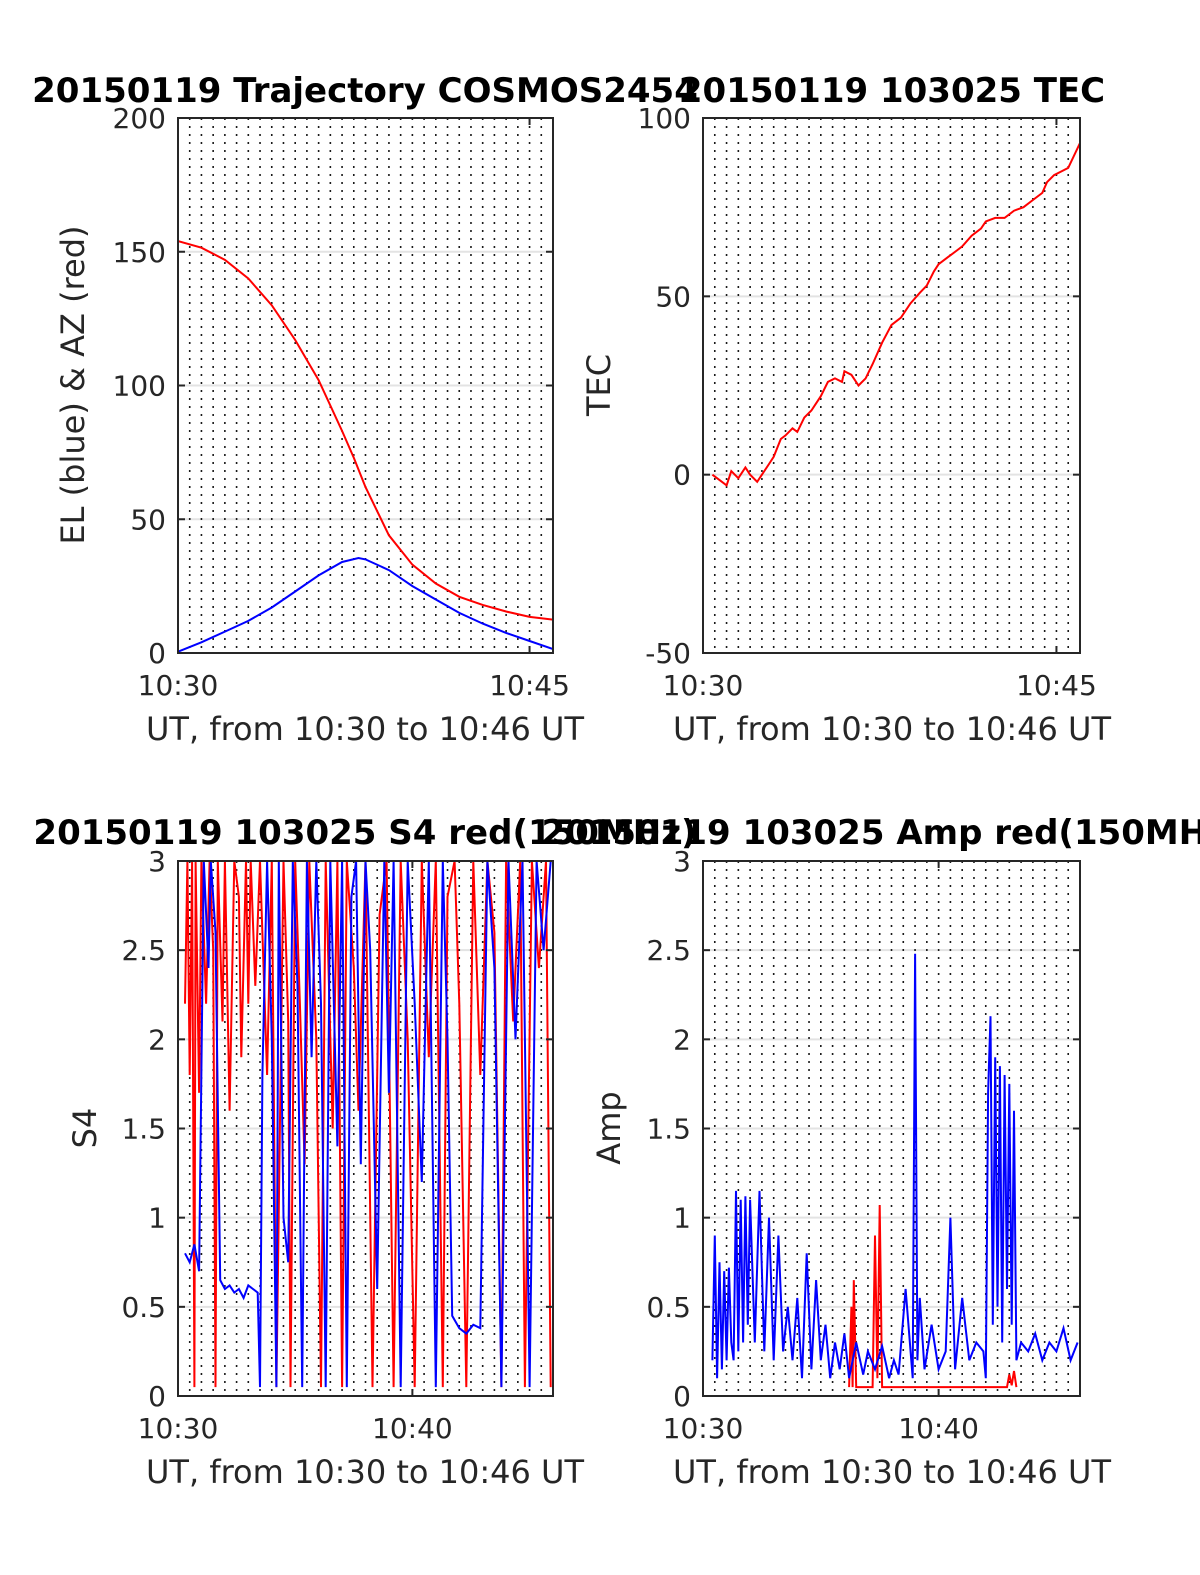  What do you see at coordinates (892, 1472) in the screenshot?
I see `x-axis-label-amp: UT, from 10:30 to 10:46 UT` at bounding box center [892, 1472].